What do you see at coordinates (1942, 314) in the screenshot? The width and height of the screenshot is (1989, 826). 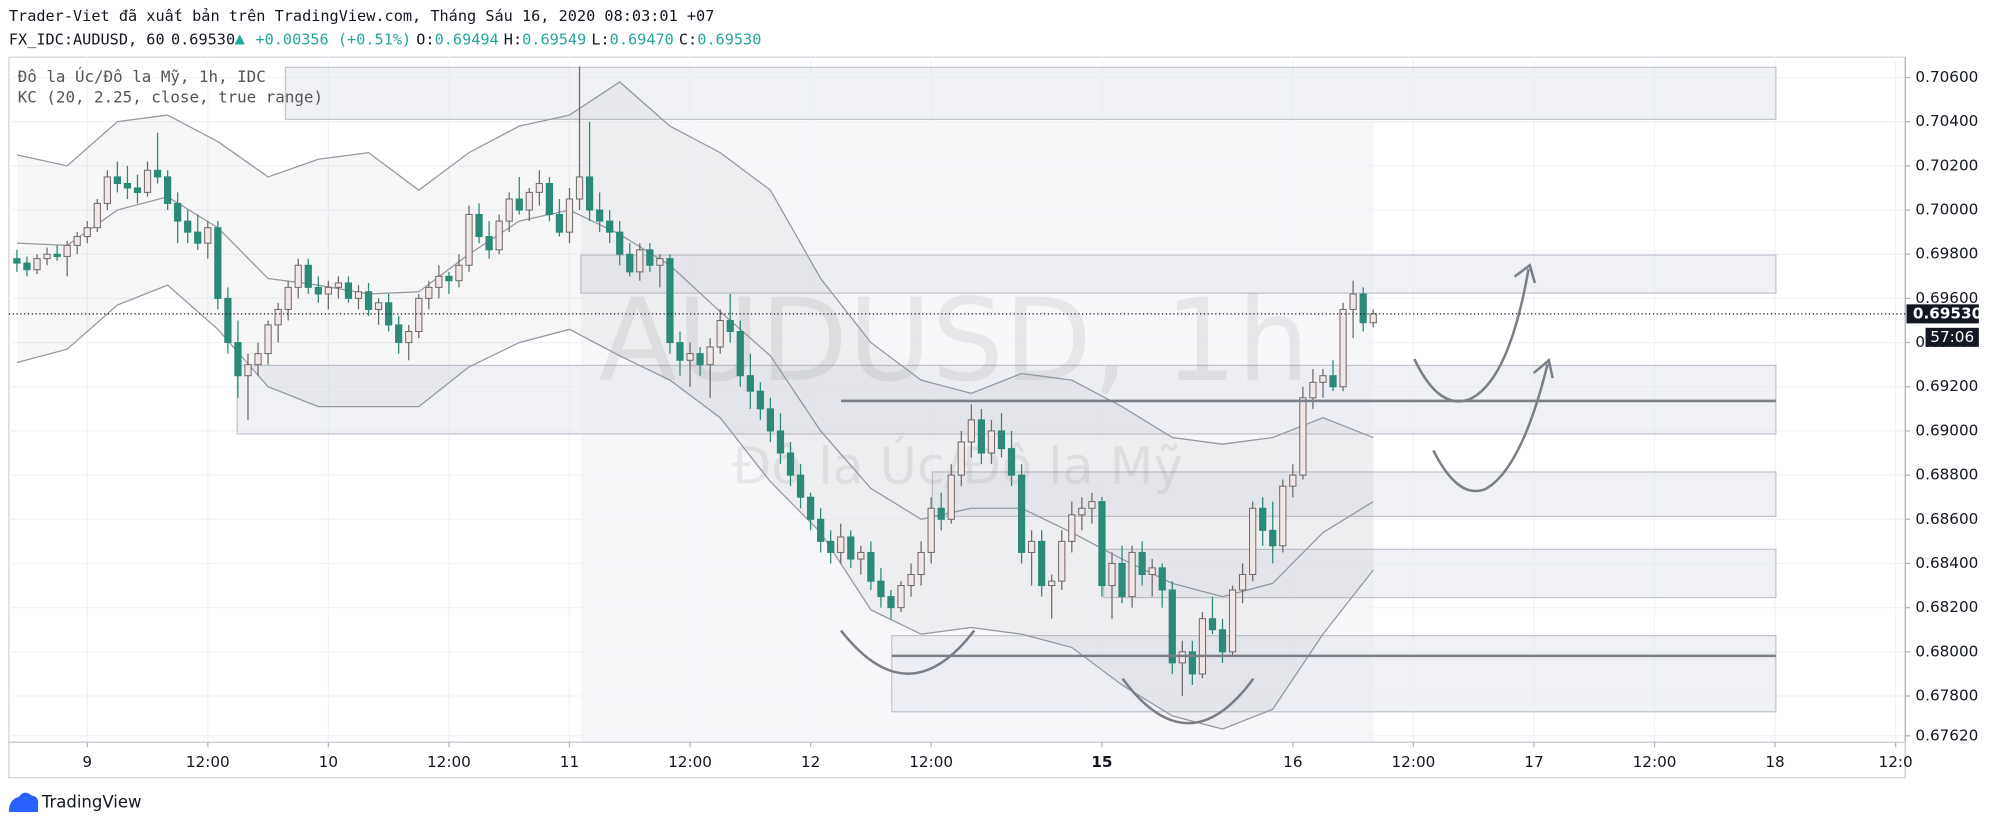 I see `last-price-box` at bounding box center [1942, 314].